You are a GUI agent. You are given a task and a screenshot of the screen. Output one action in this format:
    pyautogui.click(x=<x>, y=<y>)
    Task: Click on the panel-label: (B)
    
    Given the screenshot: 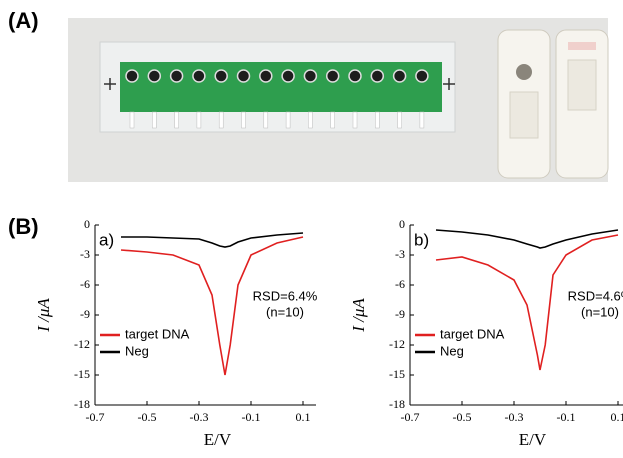 What is the action you would take?
    pyautogui.click(x=23, y=226)
    